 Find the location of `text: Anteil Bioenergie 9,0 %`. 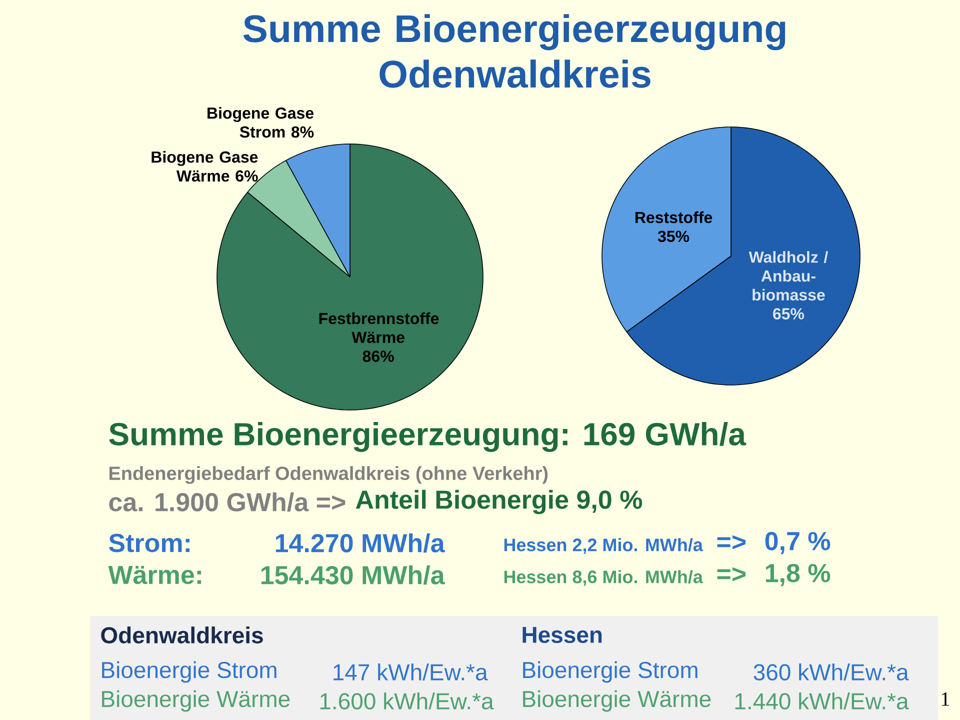

text: Anteil Bioenergie 9,0 % is located at coordinates (499, 502).